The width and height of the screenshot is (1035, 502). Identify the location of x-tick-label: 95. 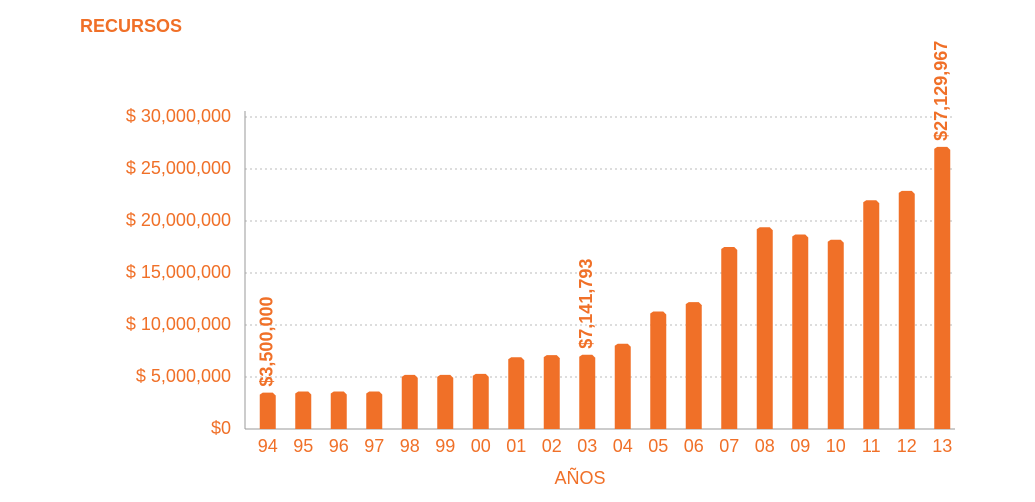
(303, 446).